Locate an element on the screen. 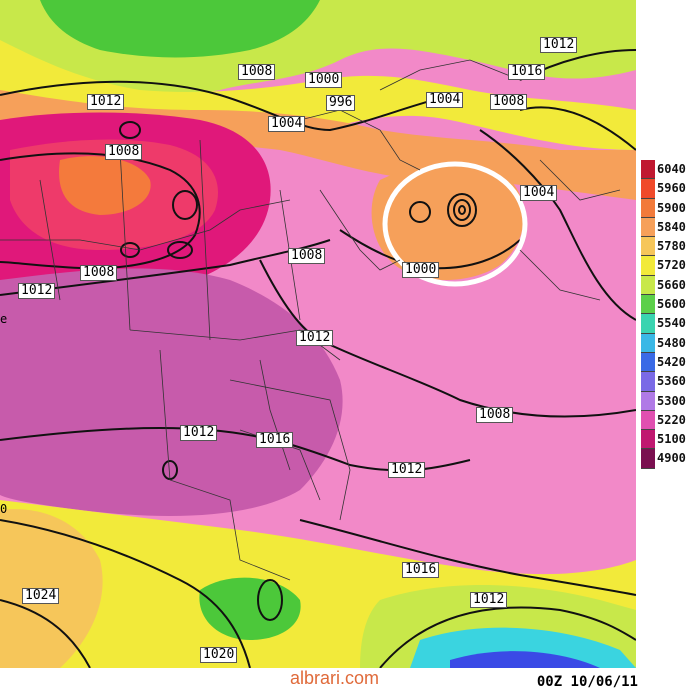 The height and width of the screenshot is (692, 700). legend-row: 5540 is located at coordinates (670, 324).